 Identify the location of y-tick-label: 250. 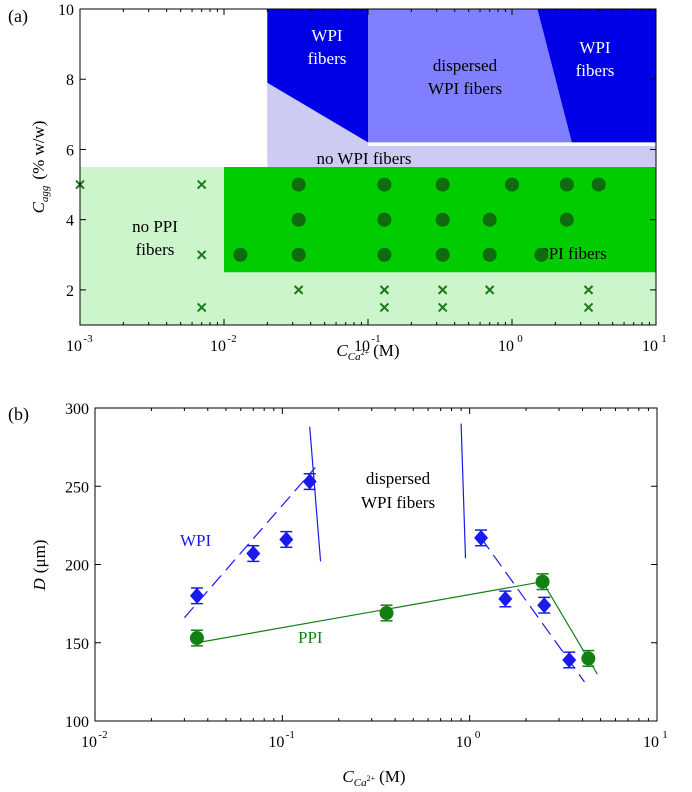
(77, 487).